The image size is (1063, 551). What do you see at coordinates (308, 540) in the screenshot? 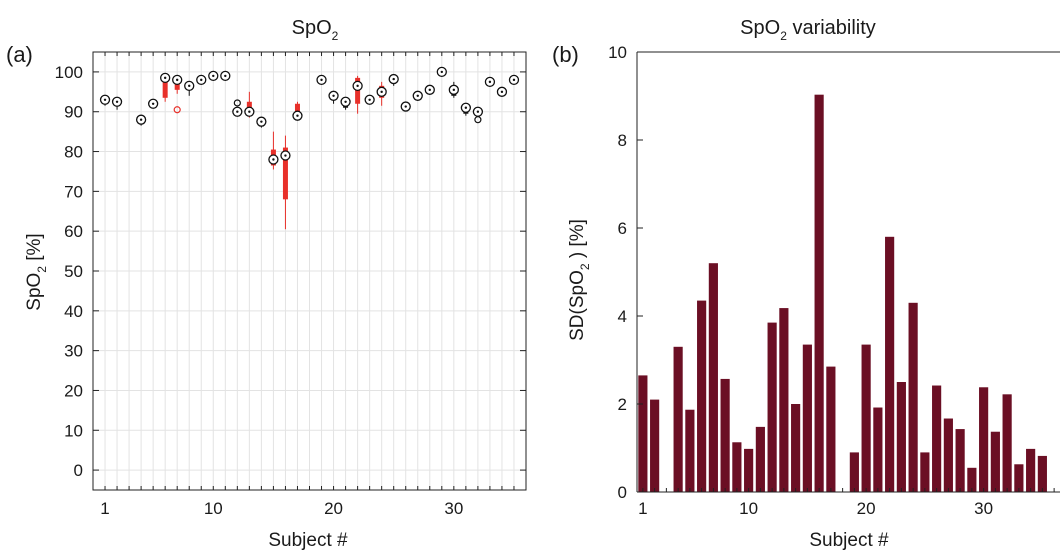
I see `x-axis-label-a: Subject #` at bounding box center [308, 540].